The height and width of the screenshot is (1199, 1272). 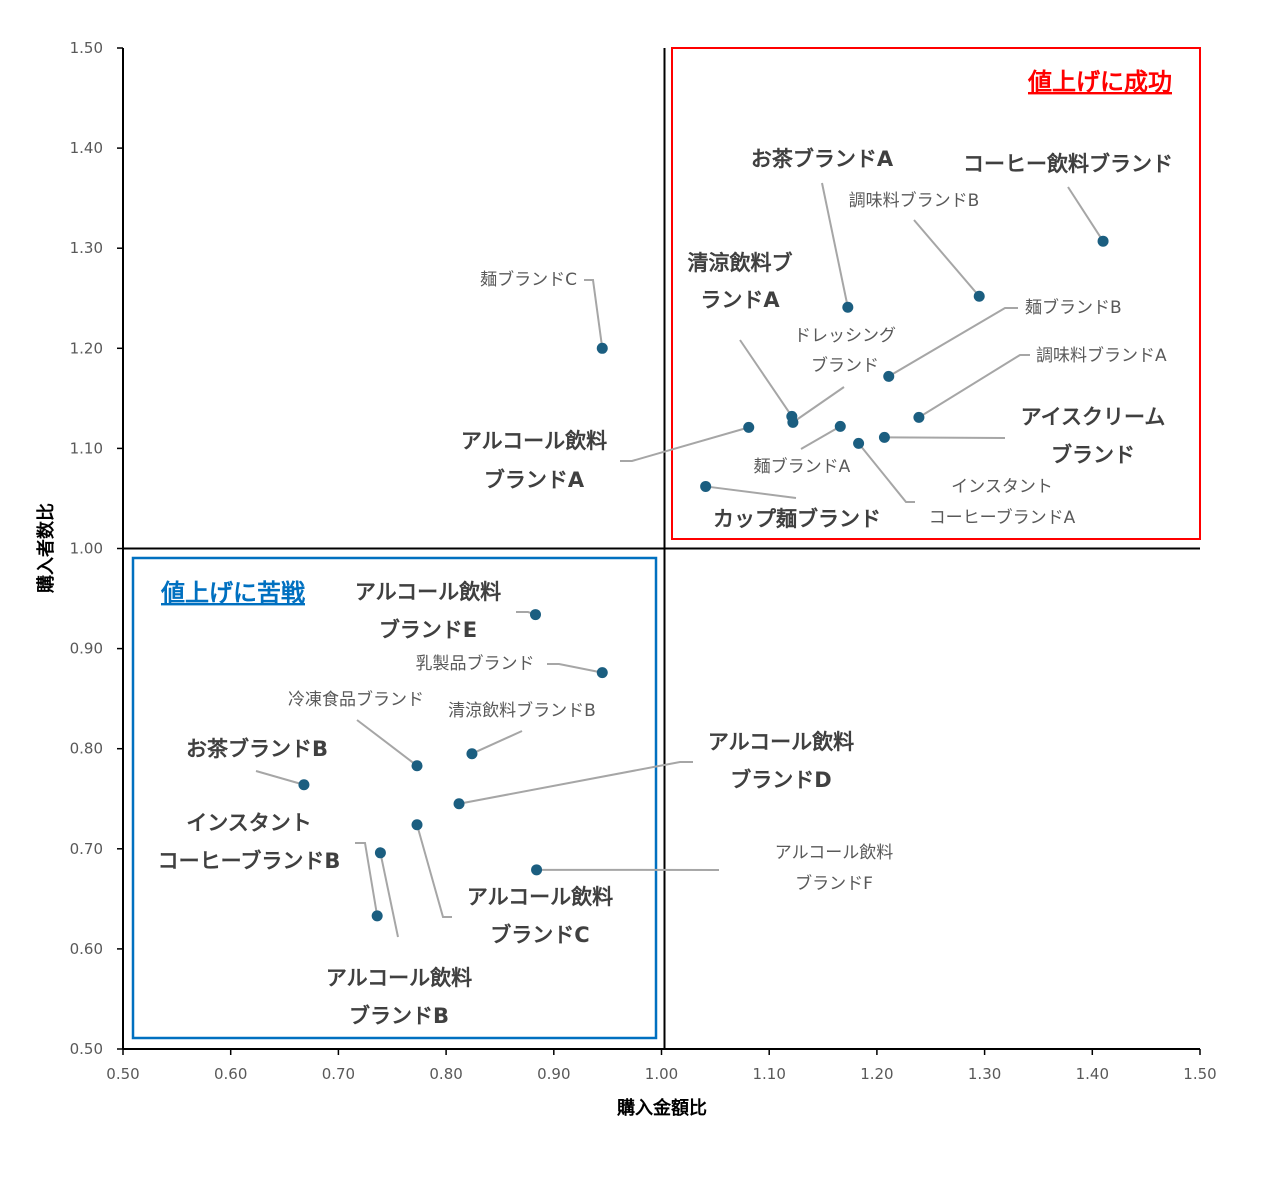 I want to click on data-label: コーヒー飲料ブランド, so click(x=1068, y=164).